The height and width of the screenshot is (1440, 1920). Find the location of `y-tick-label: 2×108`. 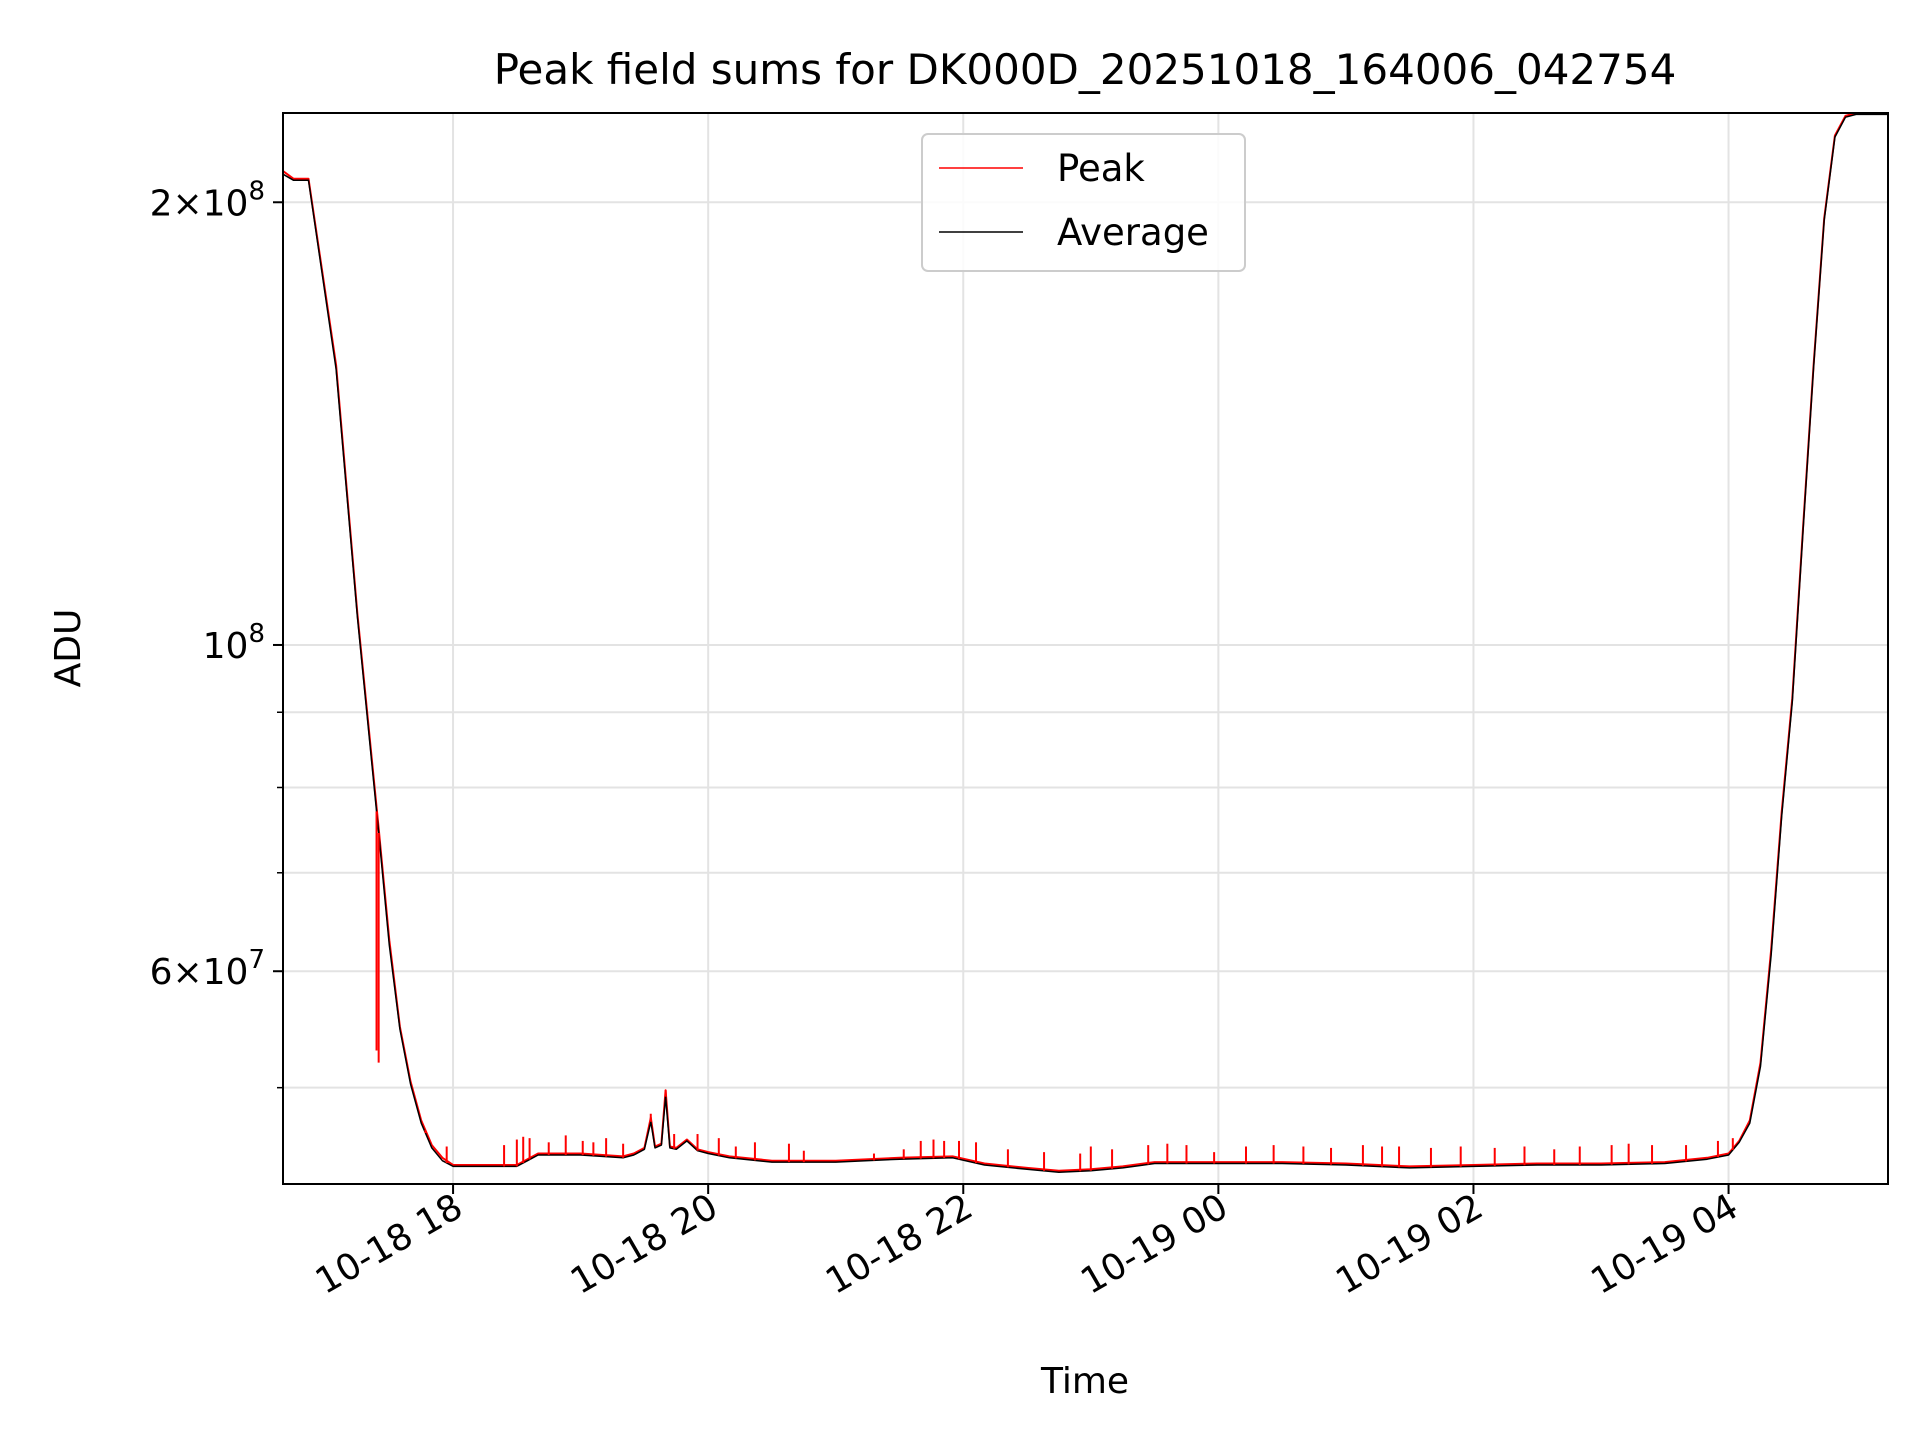

y-tick-label: 2×108 is located at coordinates (207, 200).